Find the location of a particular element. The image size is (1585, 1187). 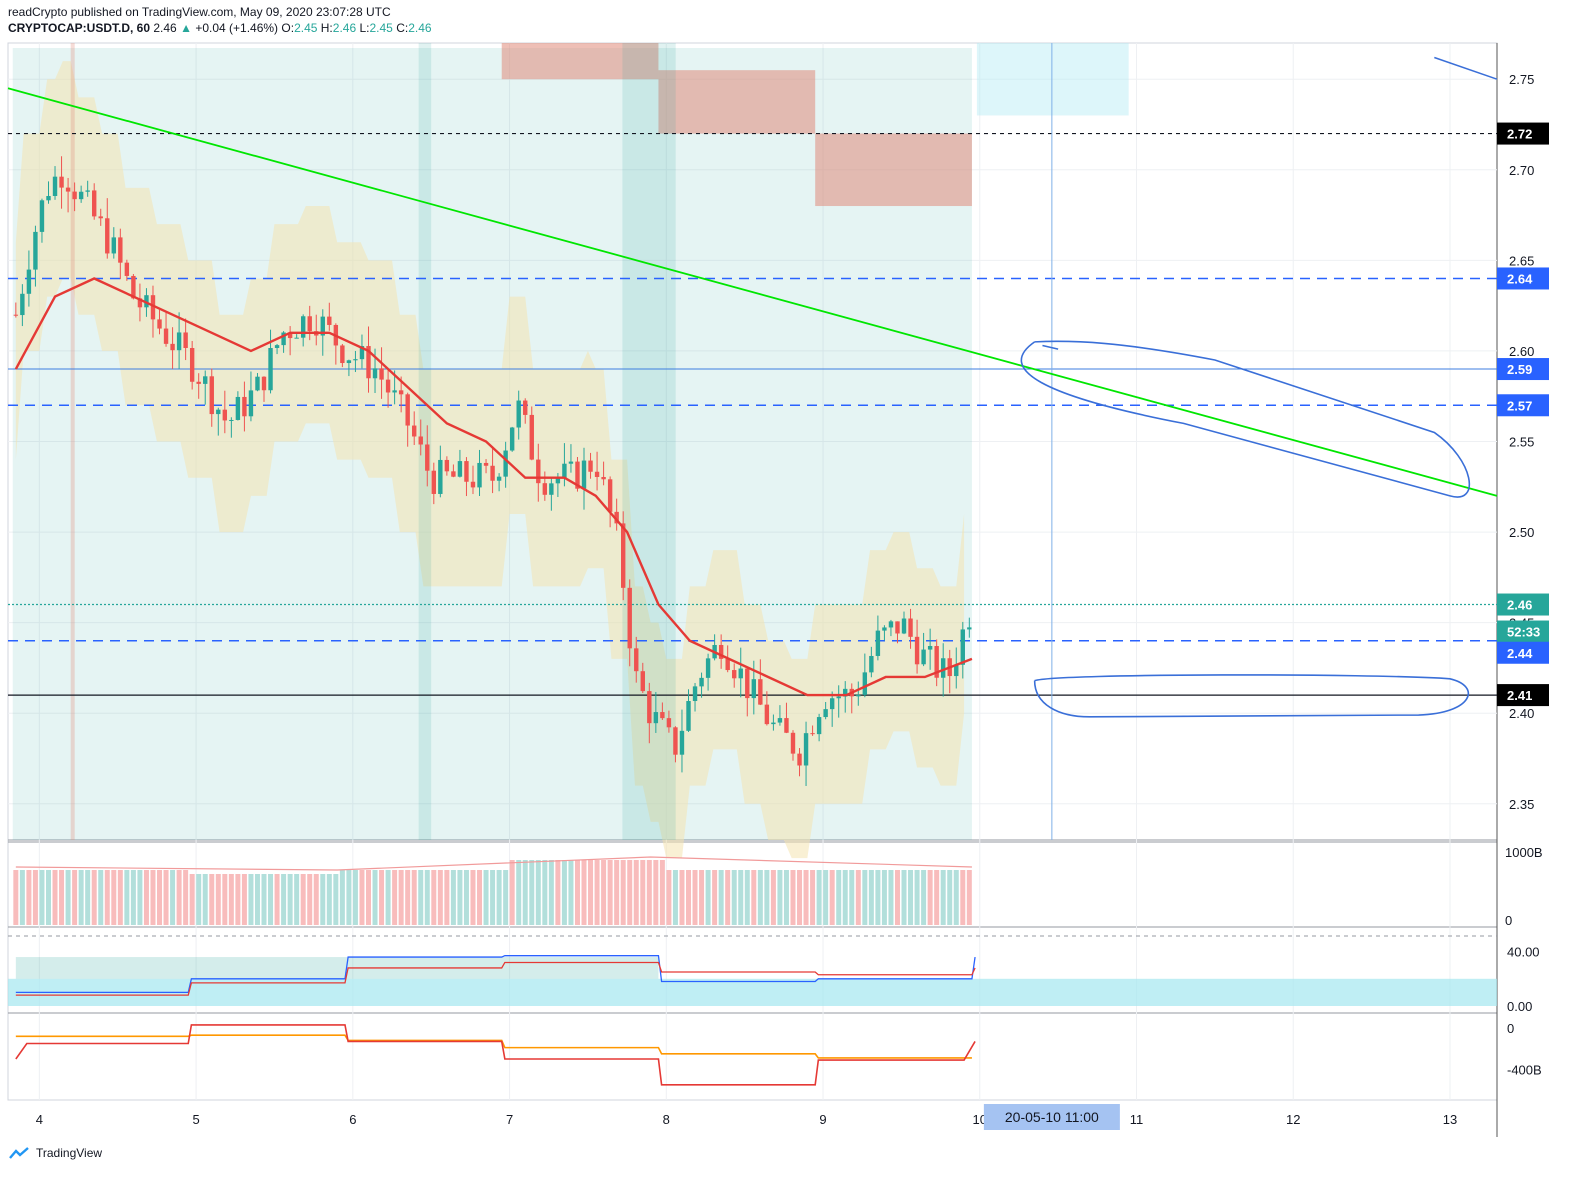

osc2-line-red is located at coordinates (495, 1055).